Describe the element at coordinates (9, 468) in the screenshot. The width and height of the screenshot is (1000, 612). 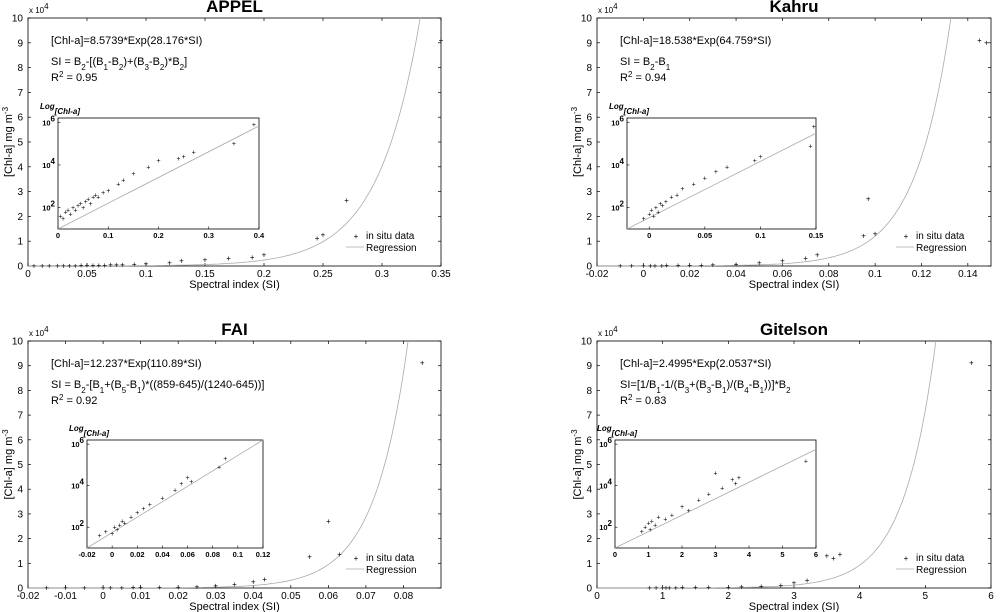
I see `y-axis-label-main: [Chl-a] mg m` at that location.